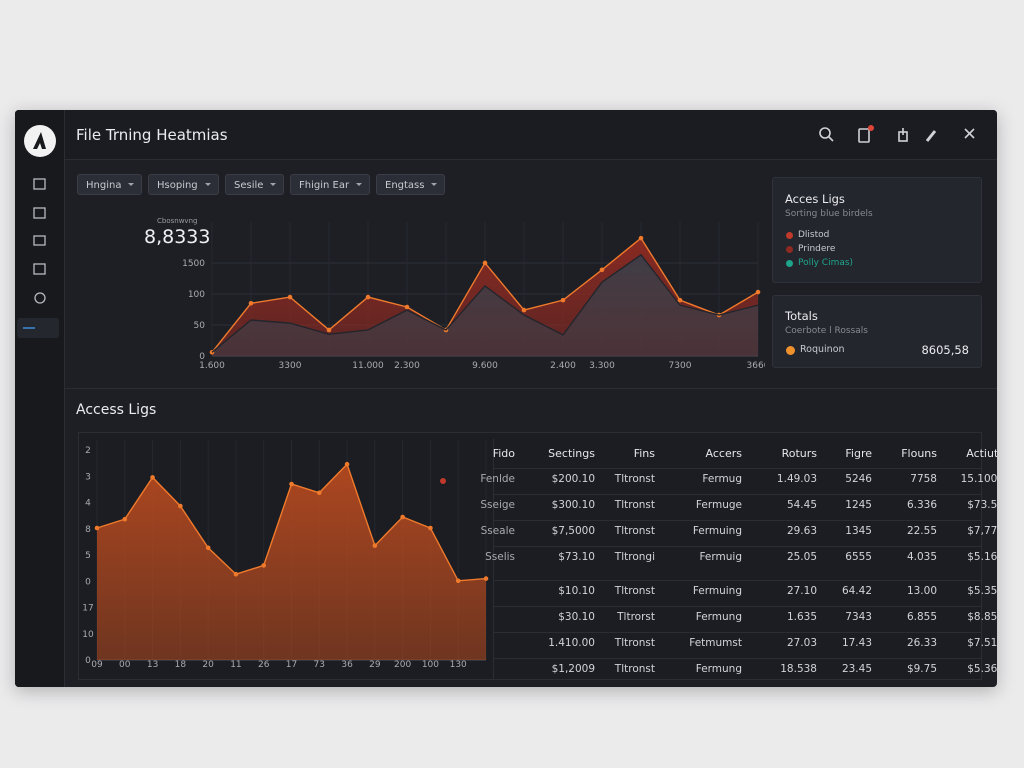 This screenshot has width=1024, height=768. Describe the element at coordinates (208, 665) in the screenshot. I see `x-tick-label: 20` at that location.